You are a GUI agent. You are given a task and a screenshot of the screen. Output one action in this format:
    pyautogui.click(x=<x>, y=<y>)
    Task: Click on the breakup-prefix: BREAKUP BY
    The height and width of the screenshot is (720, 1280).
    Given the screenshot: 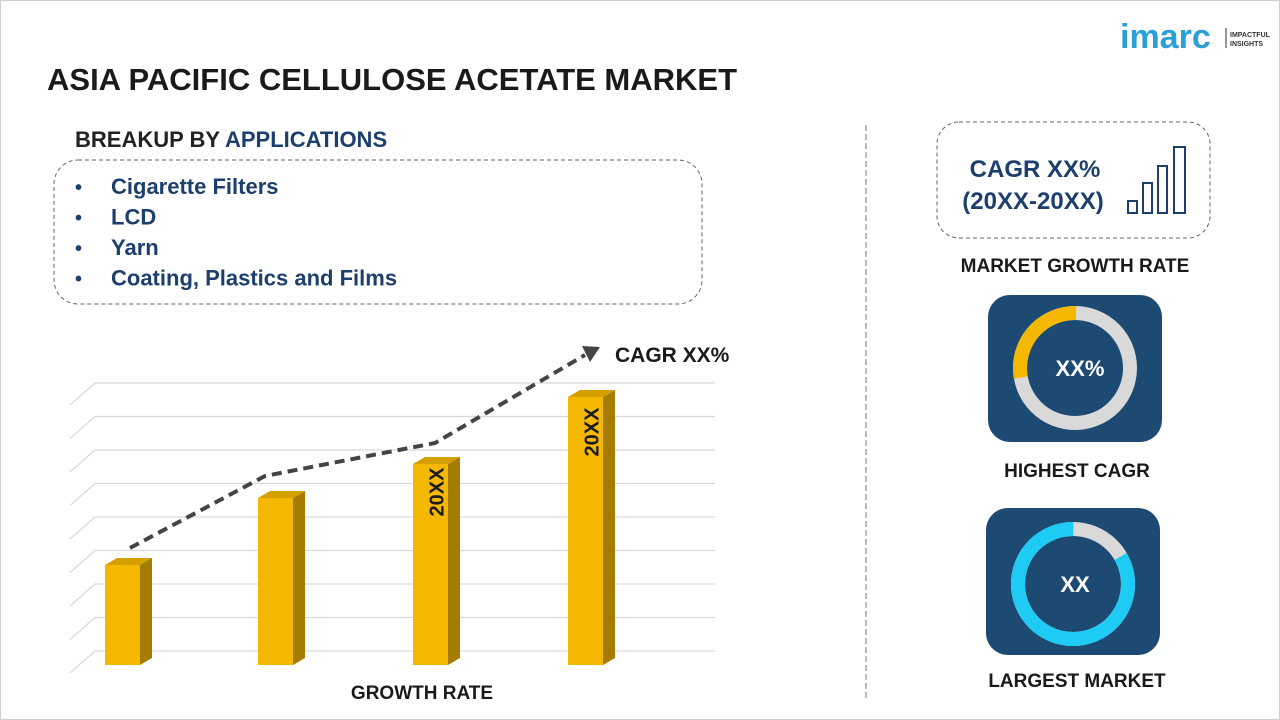 What is the action you would take?
    pyautogui.click(x=147, y=139)
    